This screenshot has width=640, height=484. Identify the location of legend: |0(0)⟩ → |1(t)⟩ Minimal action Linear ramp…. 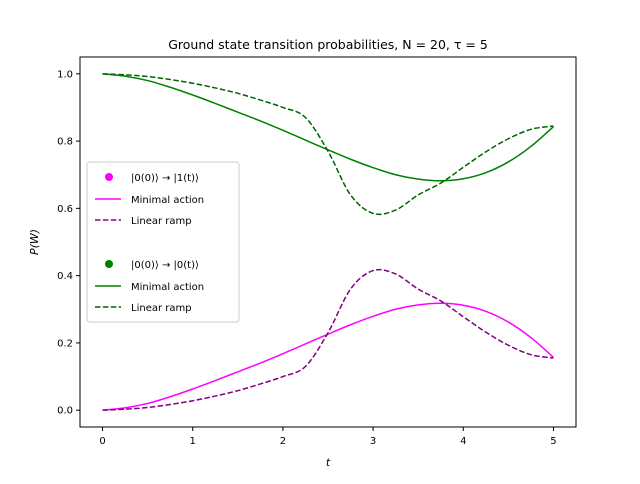
(163, 242).